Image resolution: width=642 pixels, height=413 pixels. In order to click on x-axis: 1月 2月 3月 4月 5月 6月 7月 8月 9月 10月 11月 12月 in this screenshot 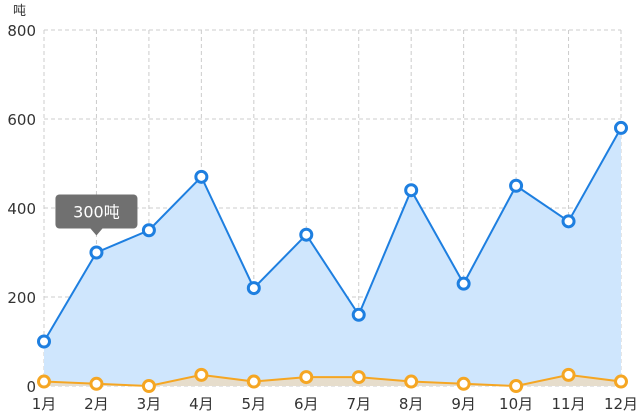, I will do `click(335, 404)`.